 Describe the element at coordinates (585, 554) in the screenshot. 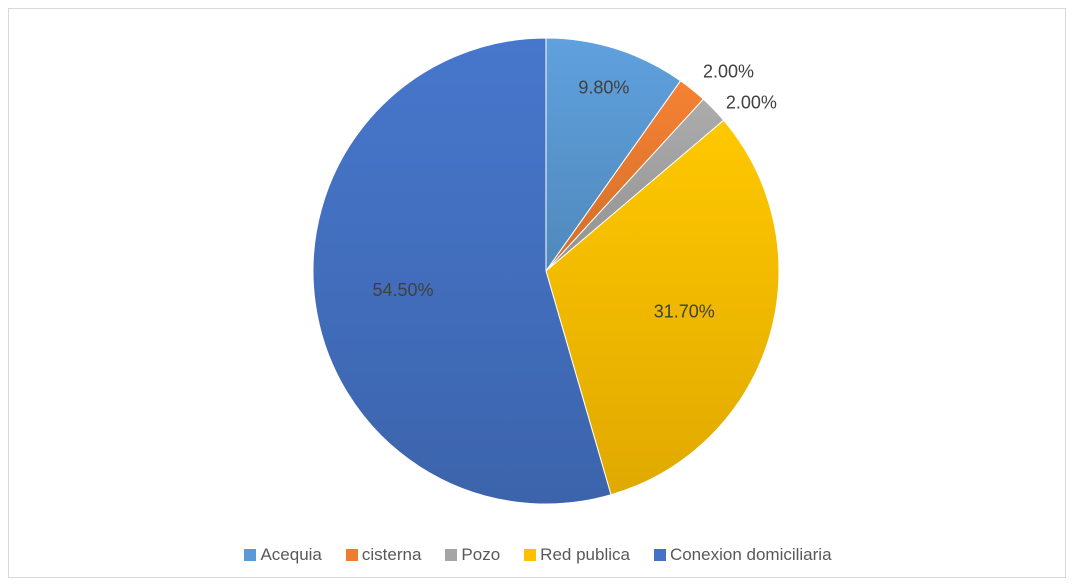

I see `legend-label: Red publica` at that location.